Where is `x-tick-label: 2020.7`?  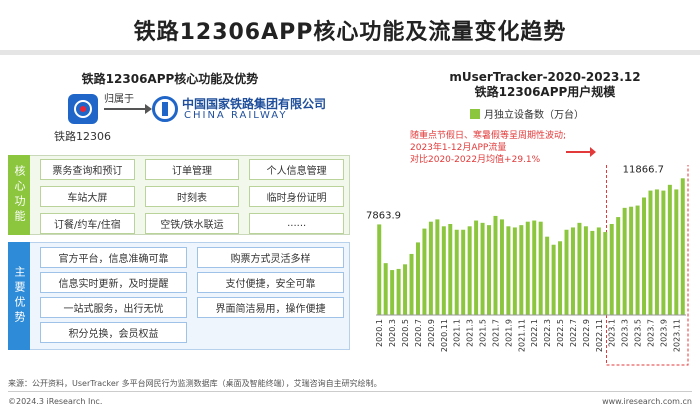
x-tick-label: 2020.7 is located at coordinates (418, 333).